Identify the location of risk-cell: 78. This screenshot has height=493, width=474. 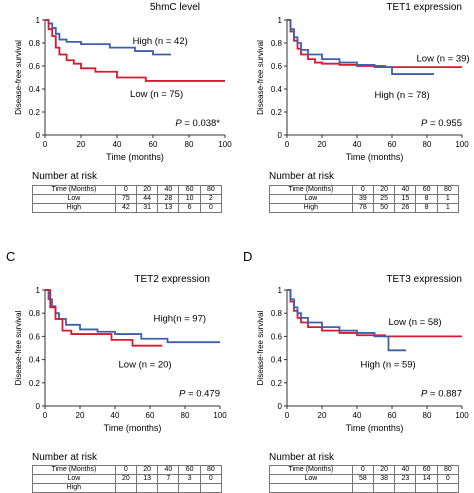
(363, 208).